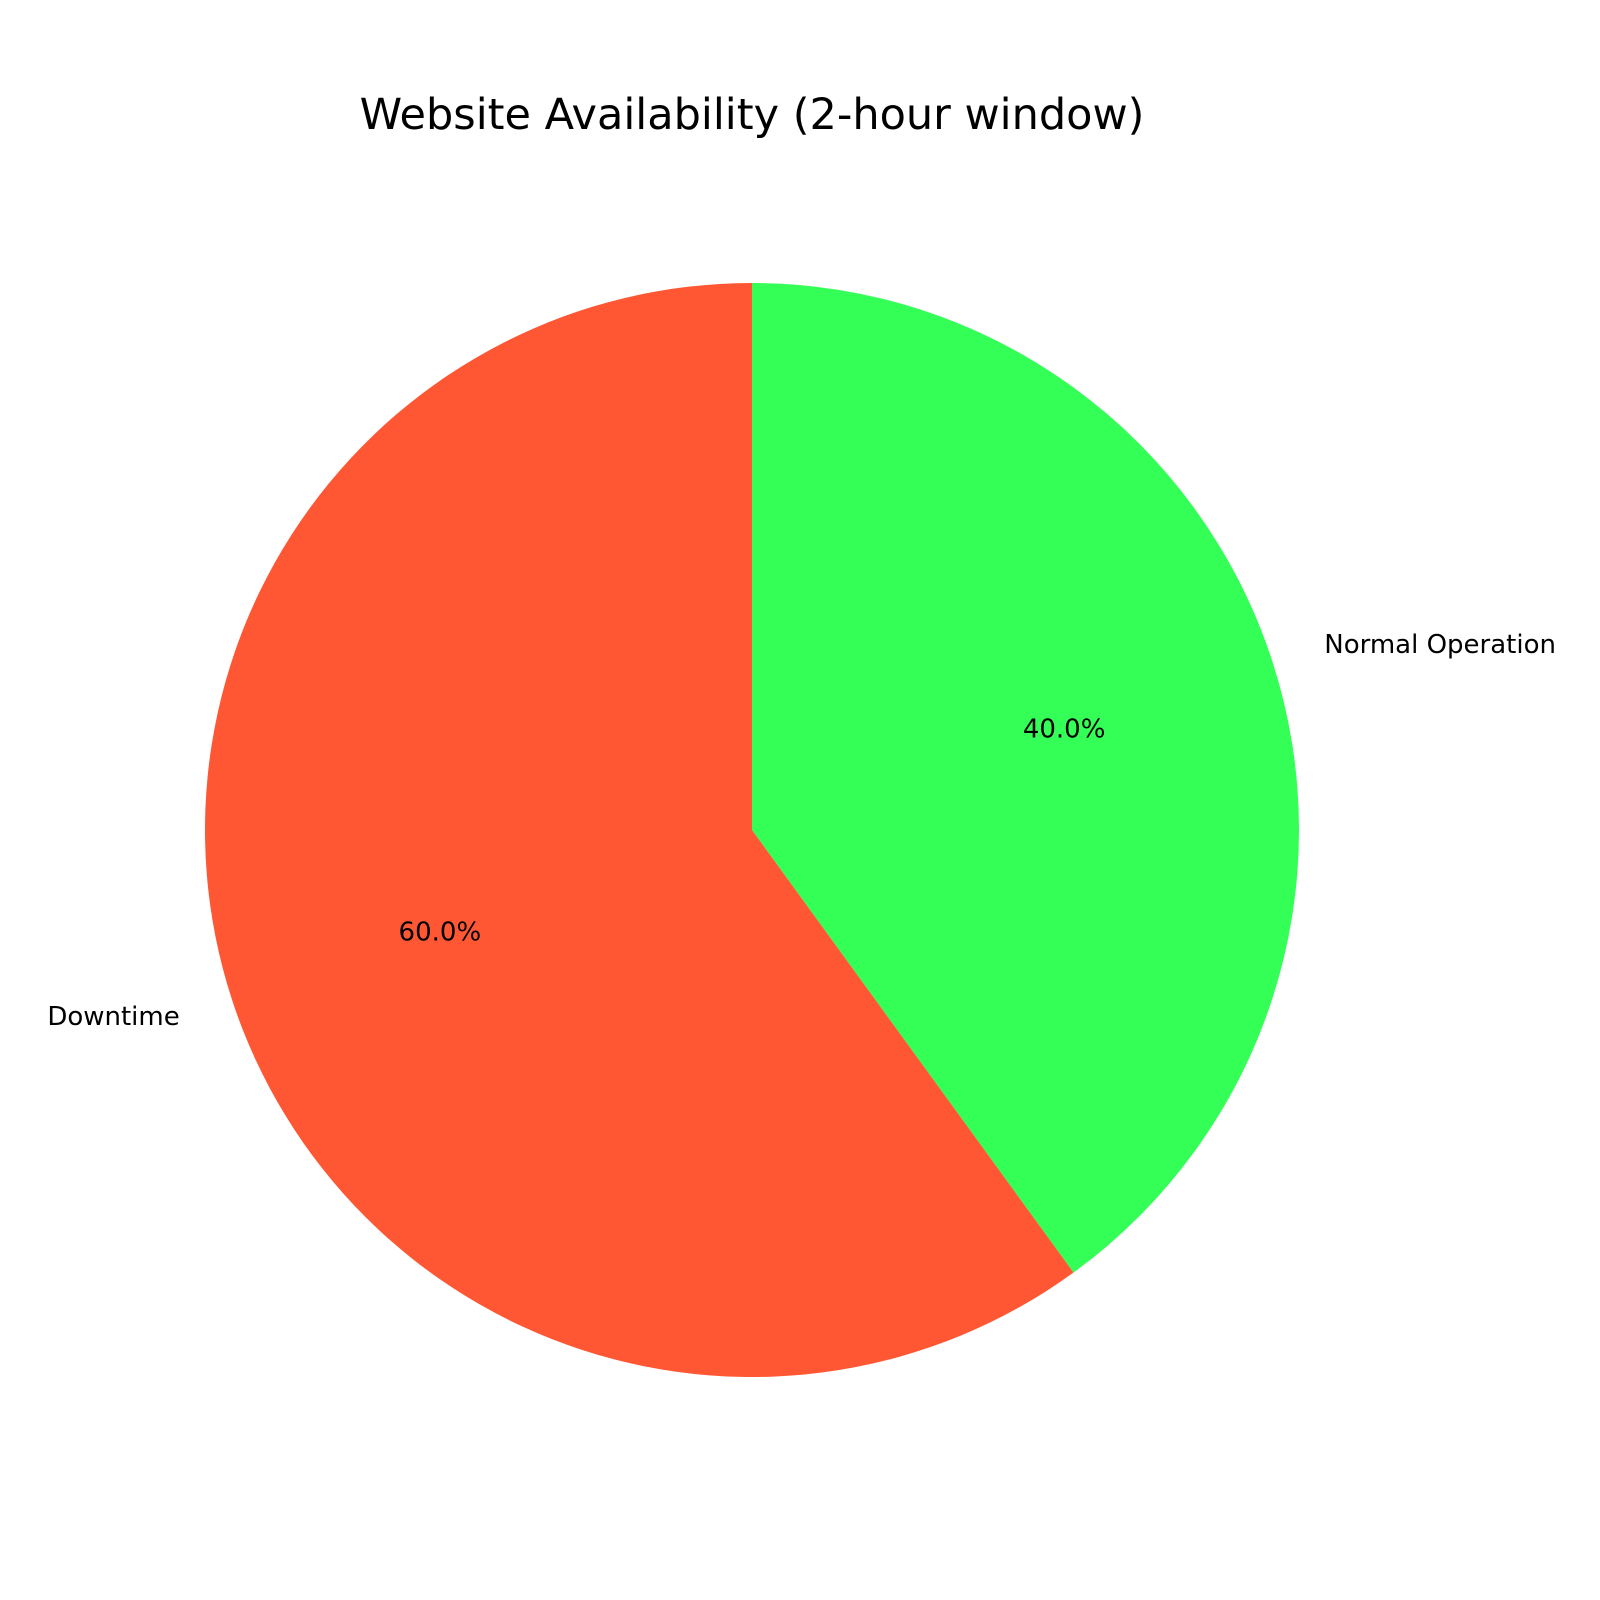  Describe the element at coordinates (1440, 645) in the screenshot. I see `pie-category-label: Normal Operation` at that location.